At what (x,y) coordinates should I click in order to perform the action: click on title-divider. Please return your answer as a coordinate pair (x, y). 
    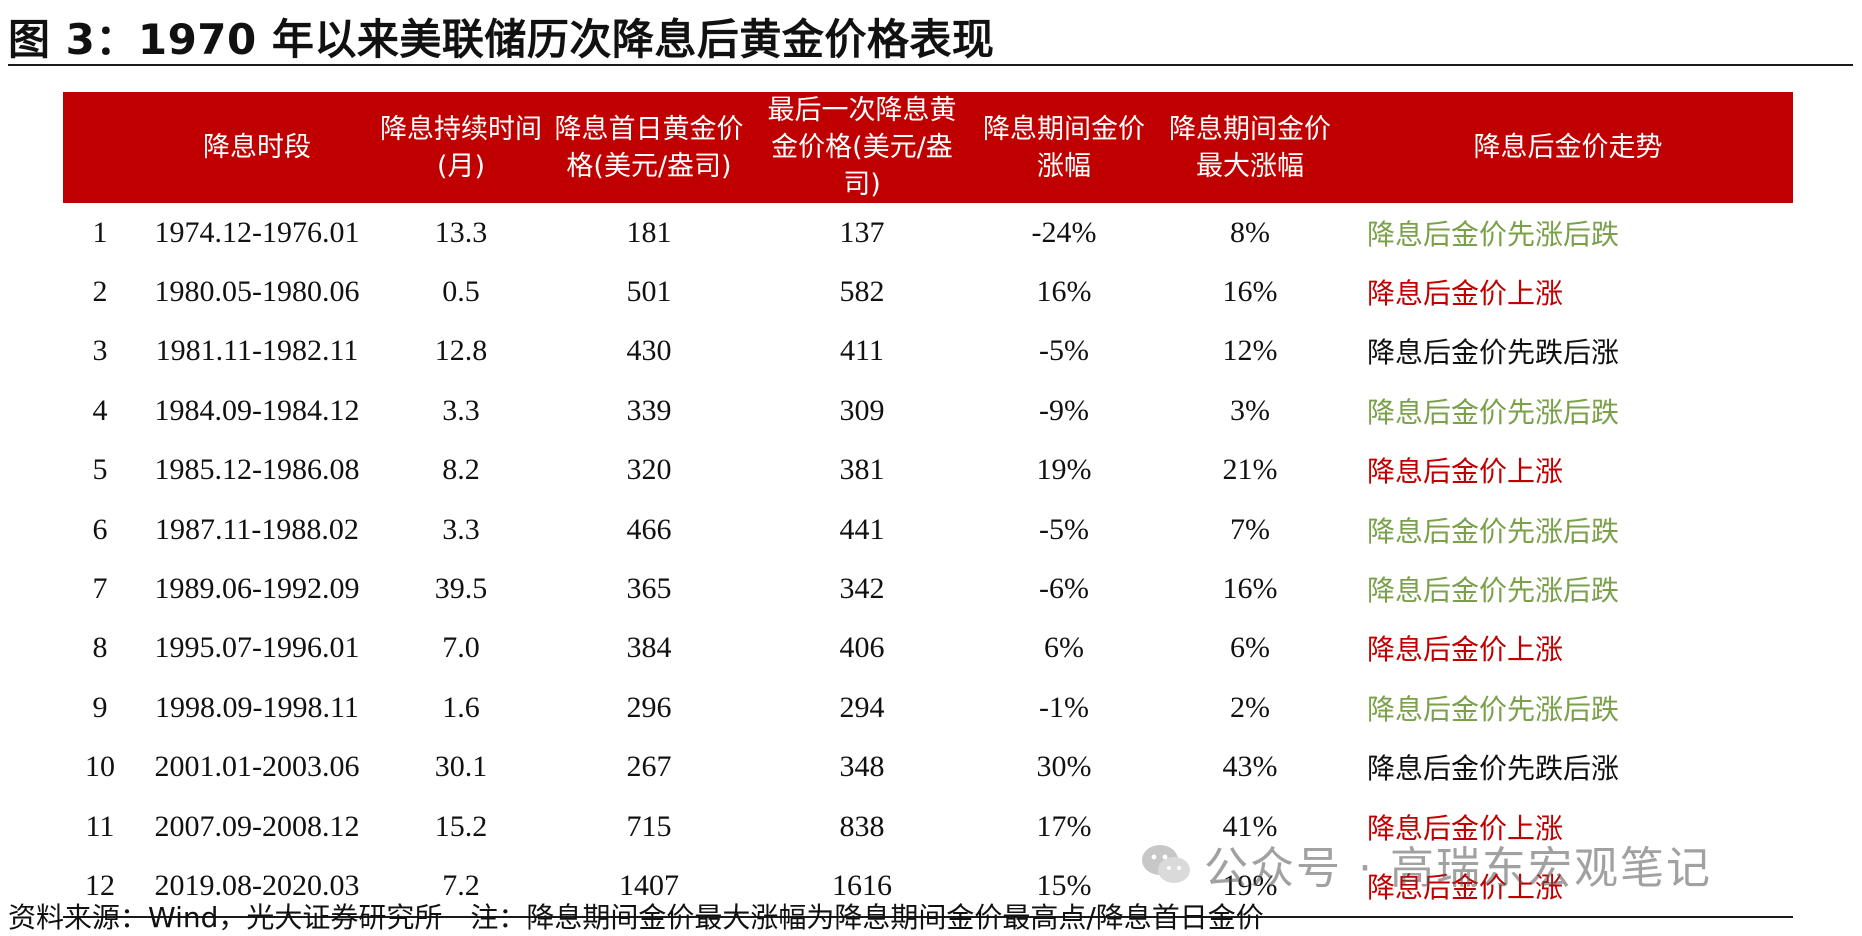
    Looking at the image, I should click on (930, 65).